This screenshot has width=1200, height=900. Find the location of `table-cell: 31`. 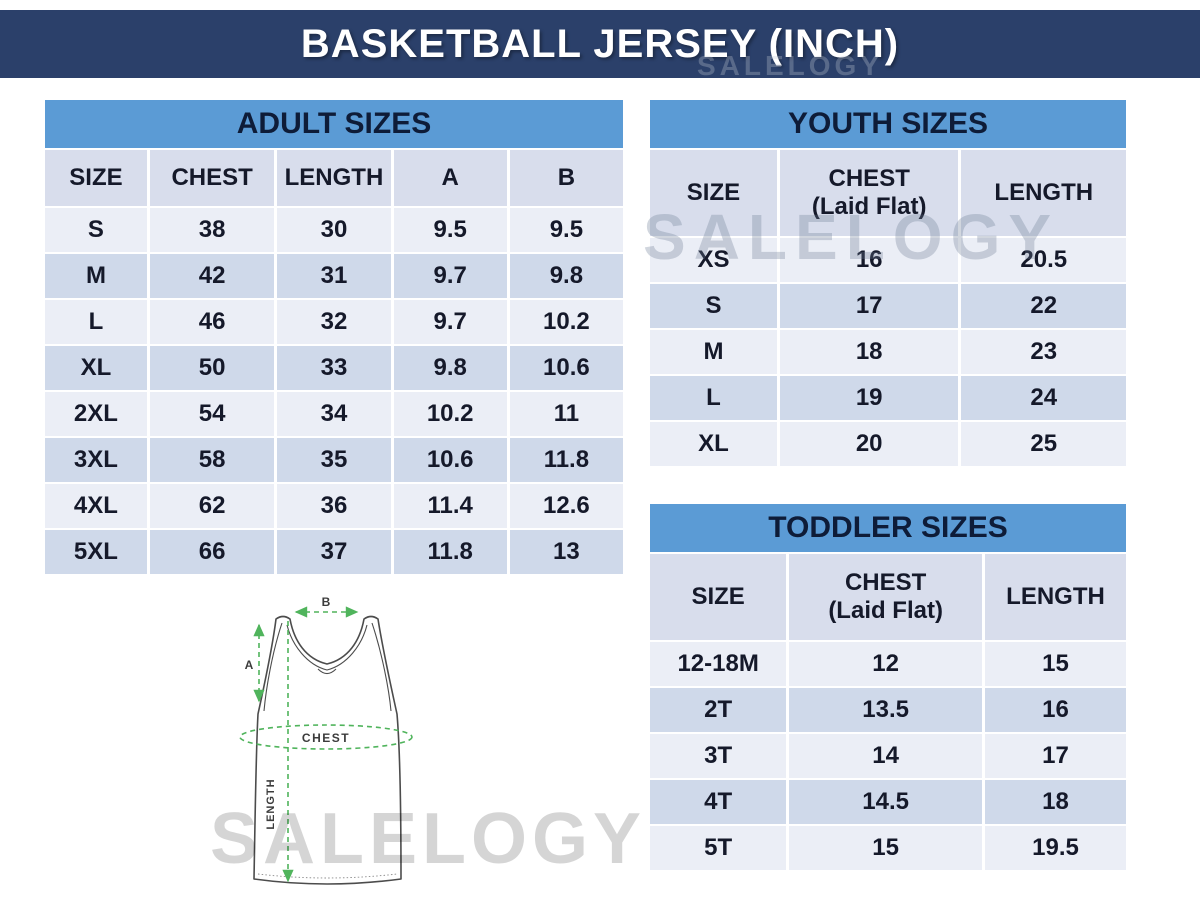

table-cell: 31 is located at coordinates (334, 276).